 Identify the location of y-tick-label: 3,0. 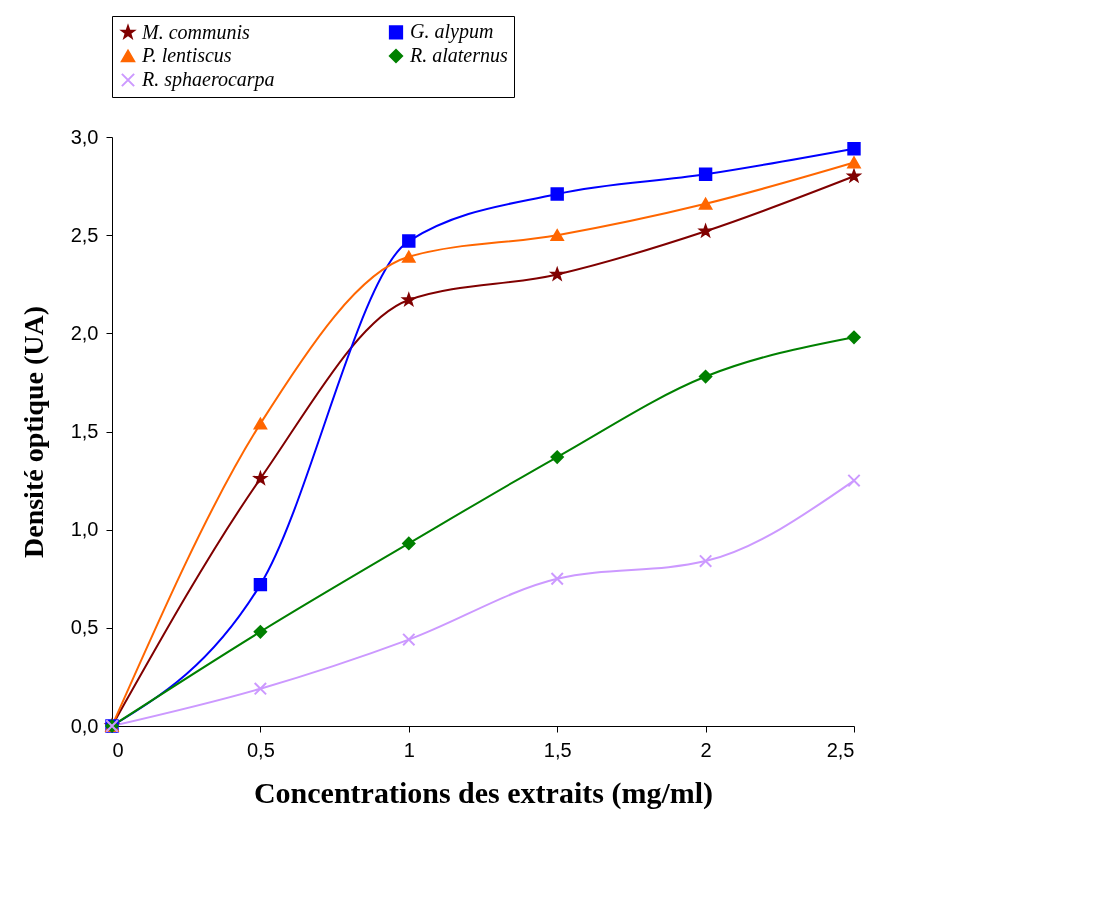
(84, 136).